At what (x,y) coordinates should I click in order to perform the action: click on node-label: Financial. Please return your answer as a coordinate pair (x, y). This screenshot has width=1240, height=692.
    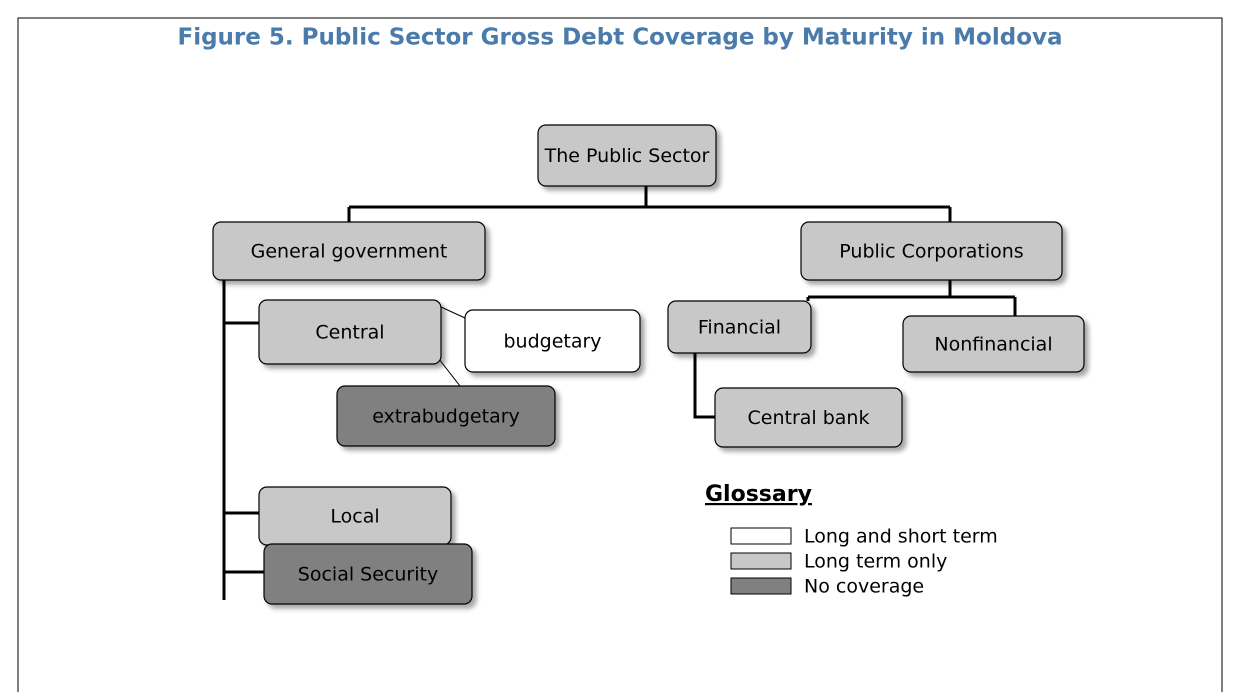
    Looking at the image, I should click on (739, 328).